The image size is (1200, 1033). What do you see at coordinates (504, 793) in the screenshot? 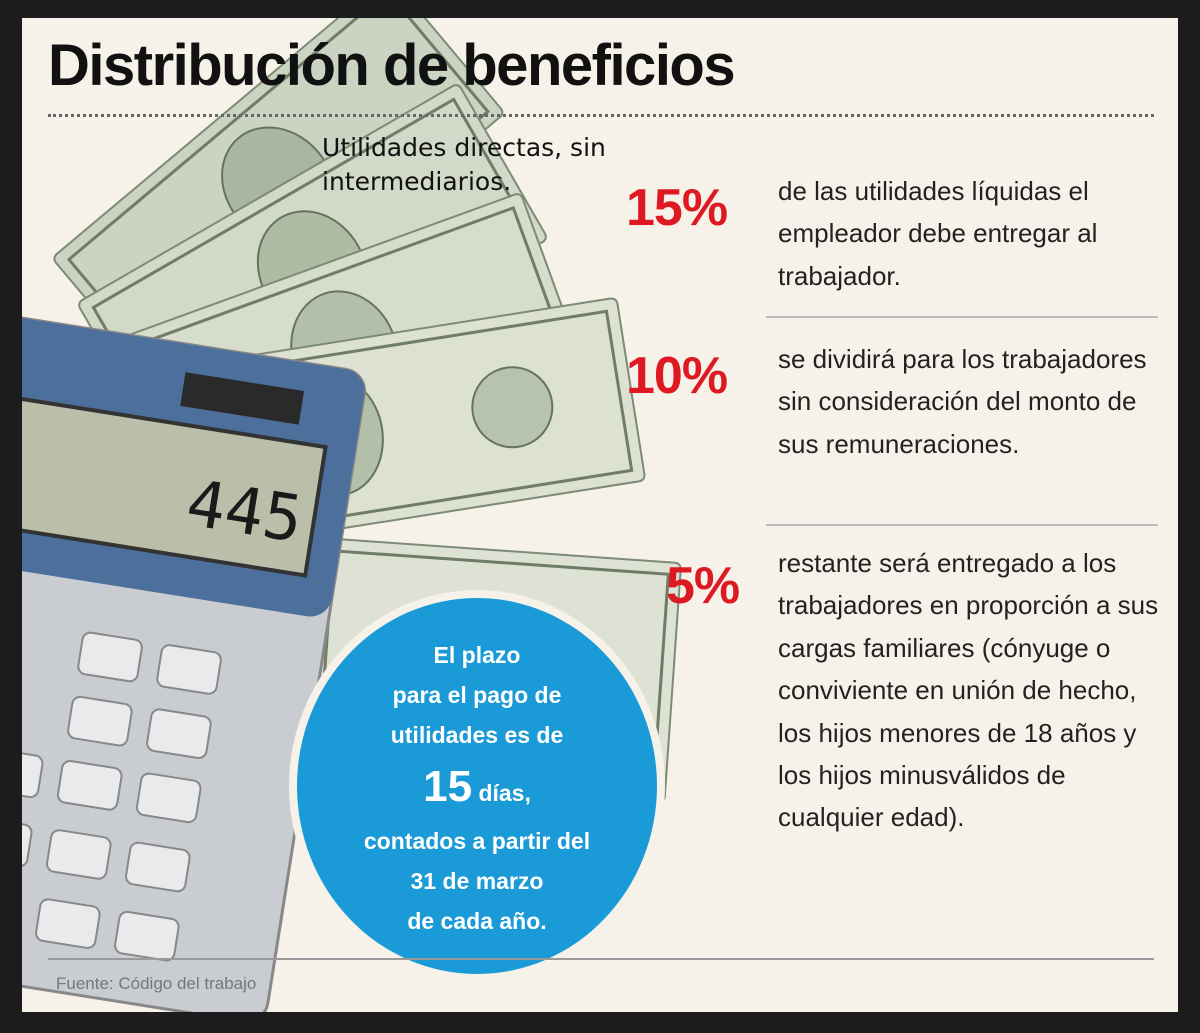
I see `deadline-days-word: días,` at bounding box center [504, 793].